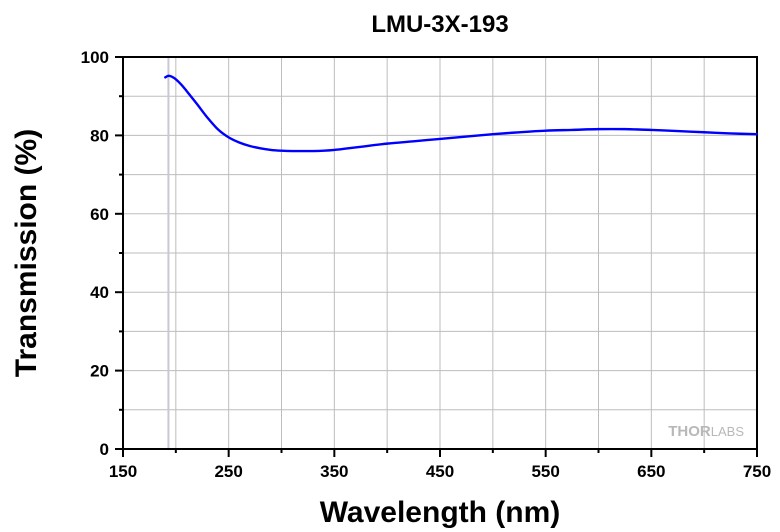 Image resolution: width=780 pixels, height=532 pixels. Describe the element at coordinates (99, 135) in the screenshot. I see `y-tick-label: 80` at that location.